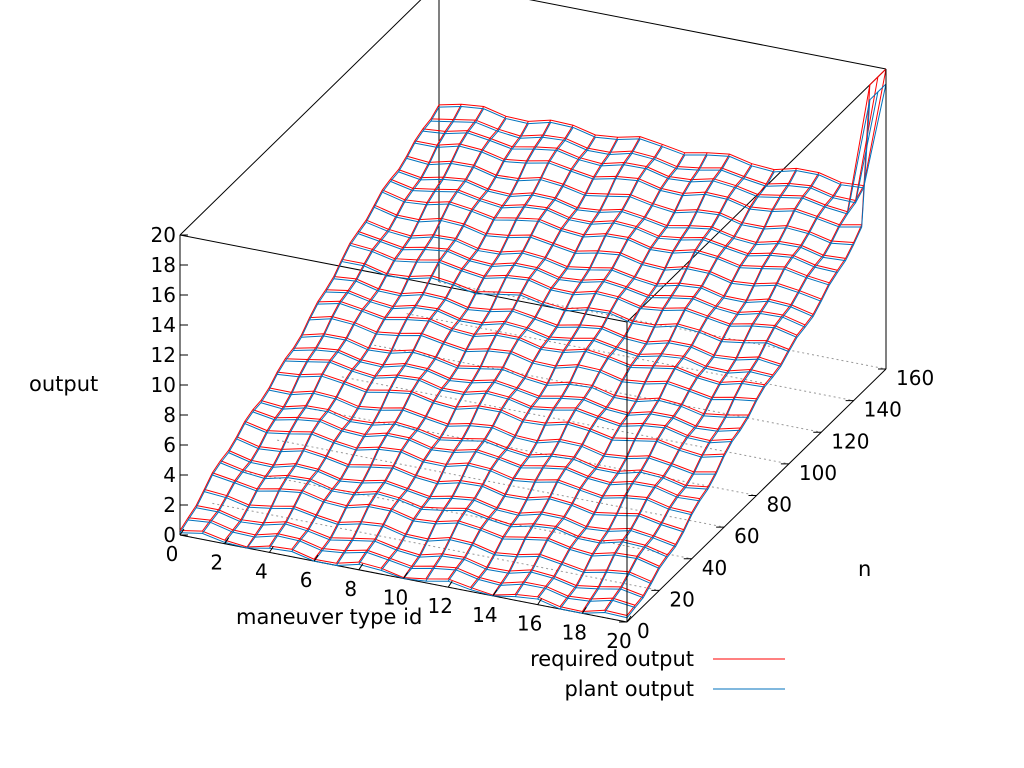 The width and height of the screenshot is (1024, 768). What do you see at coordinates (714, 568) in the screenshot?
I see `y-tick-label: 40` at bounding box center [714, 568].